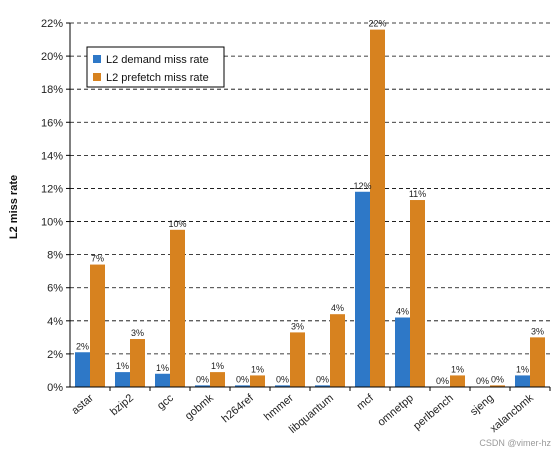 Image resolution: width=557 pixels, height=453 pixels. What do you see at coordinates (157, 78) in the screenshot?
I see `legend-label-prefetch: L2 prefetch miss rate` at bounding box center [157, 78].